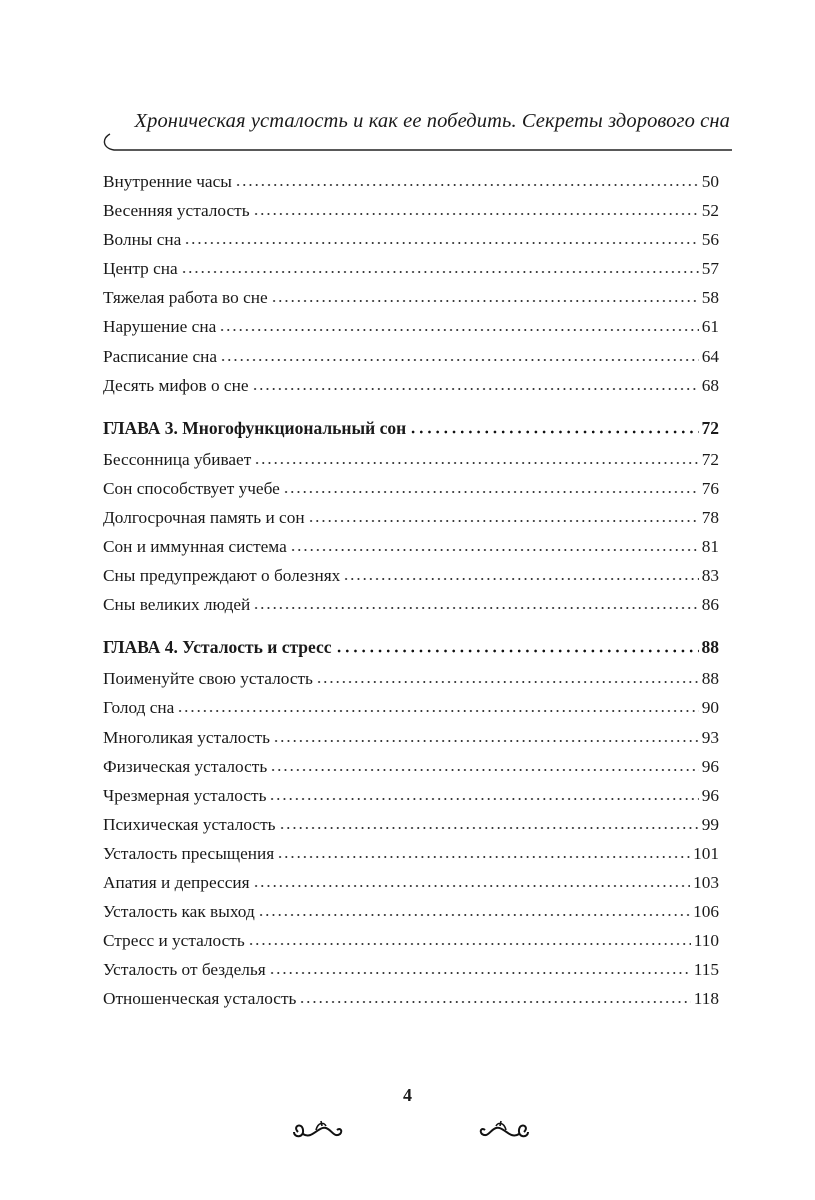  I want to click on toc-entry-title: Тяжелая работа во сне, so click(185, 298).